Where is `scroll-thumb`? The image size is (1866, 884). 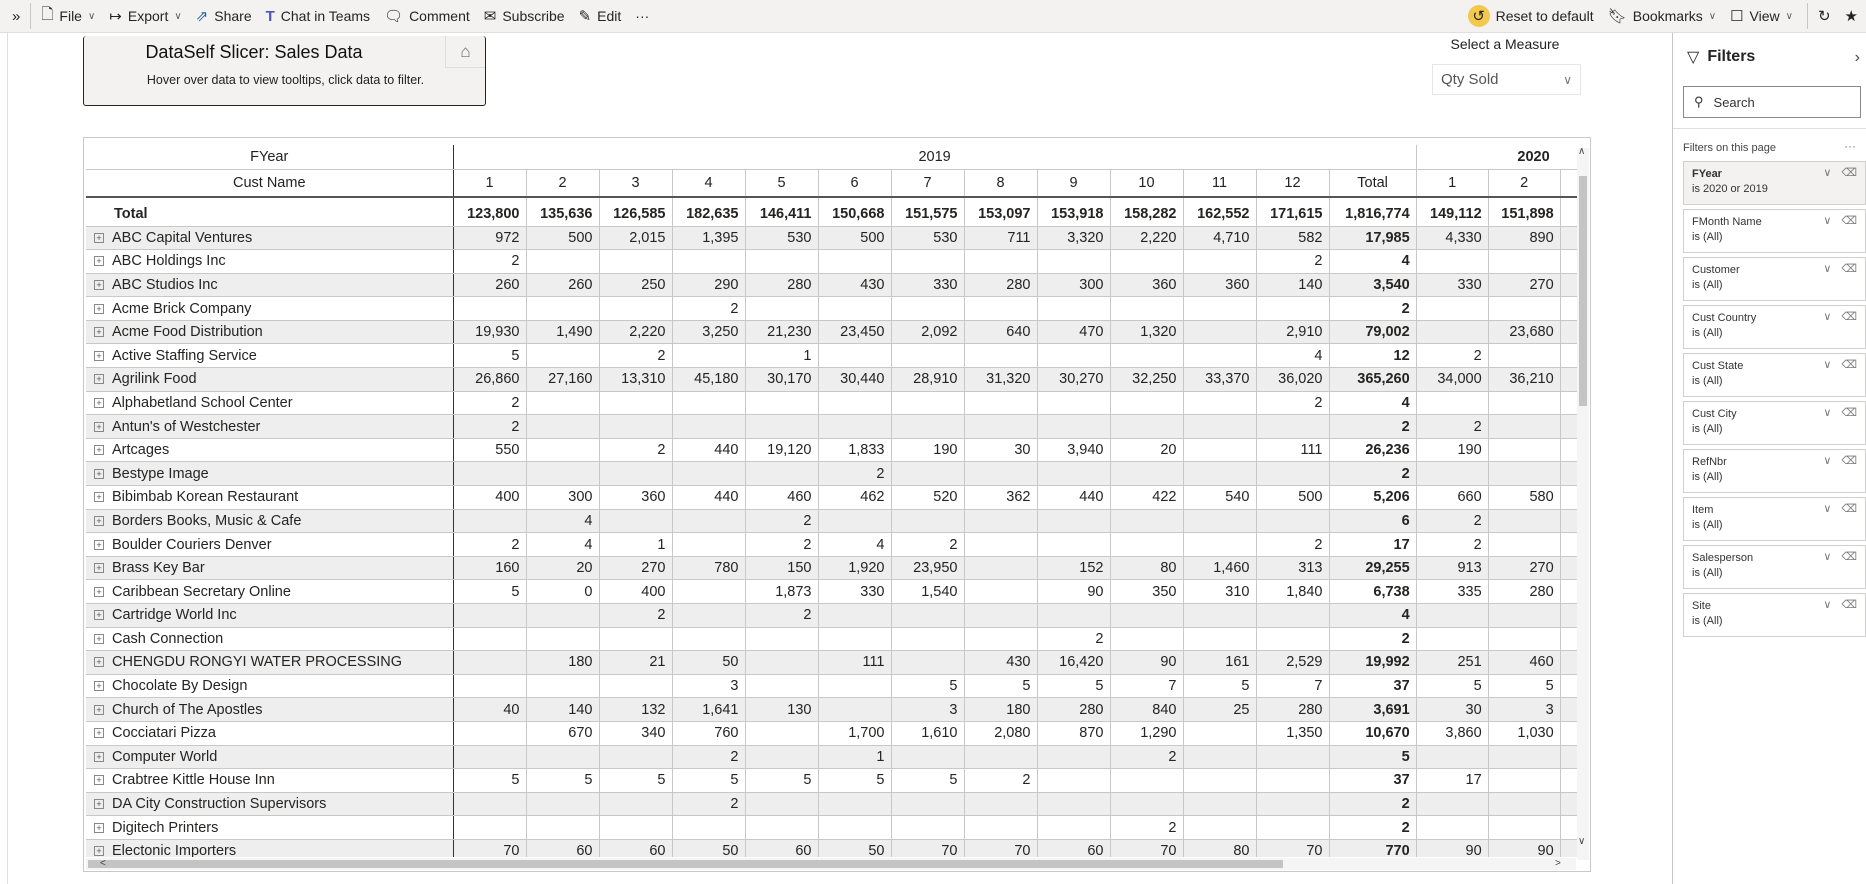
scroll-thumb is located at coordinates (685, 864).